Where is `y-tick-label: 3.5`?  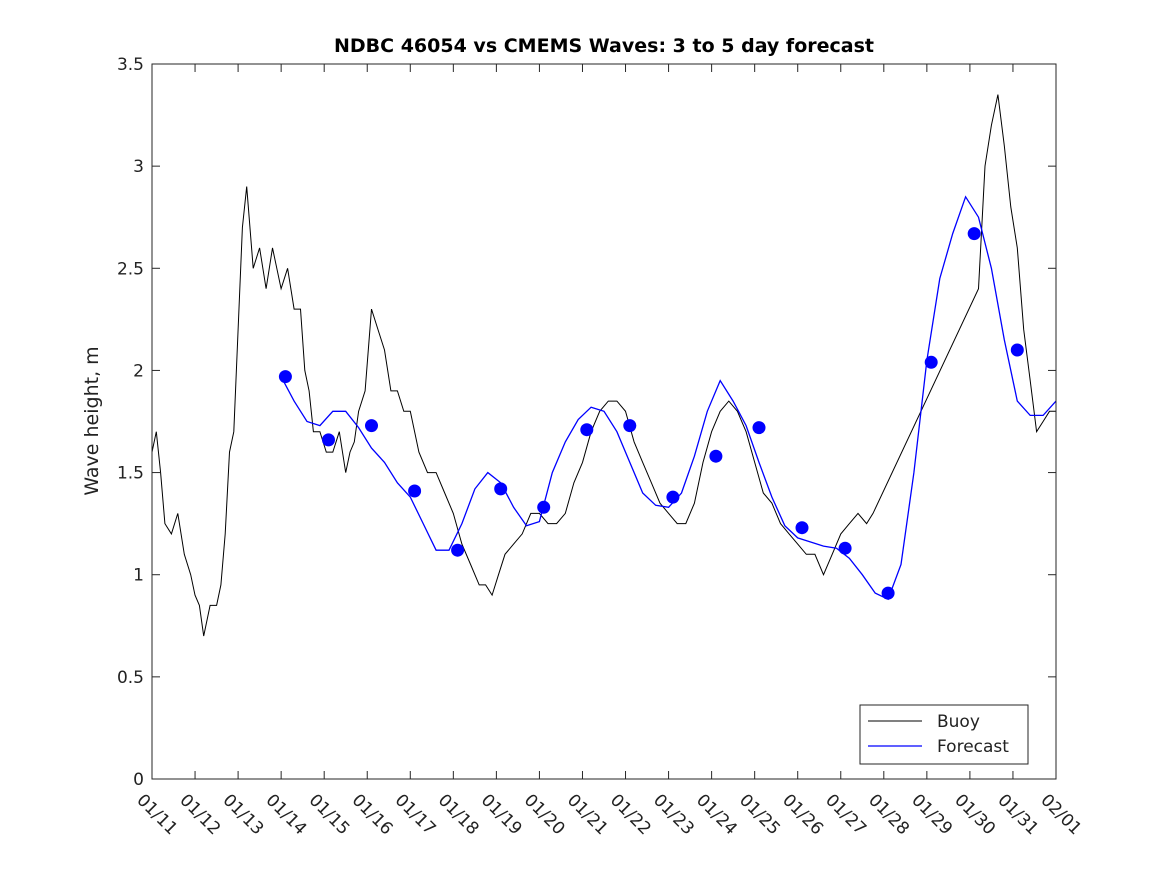
y-tick-label: 3.5 is located at coordinates (130, 65).